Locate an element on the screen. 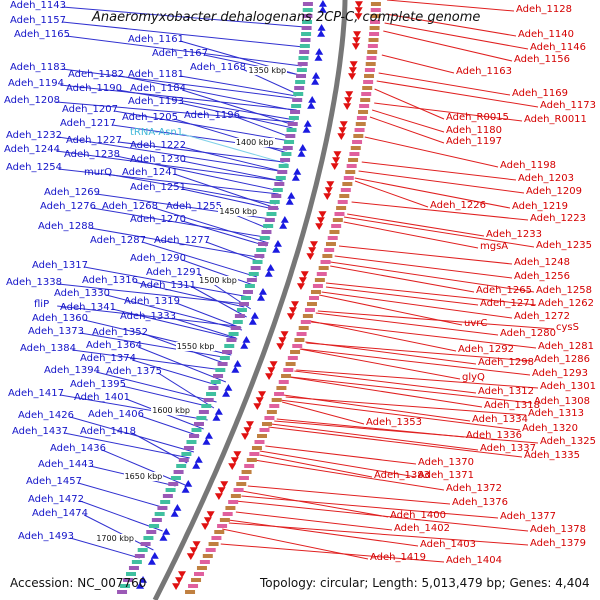 The image size is (600, 600). gene-label-left: Adeh_1232 is located at coordinates (34, 135).